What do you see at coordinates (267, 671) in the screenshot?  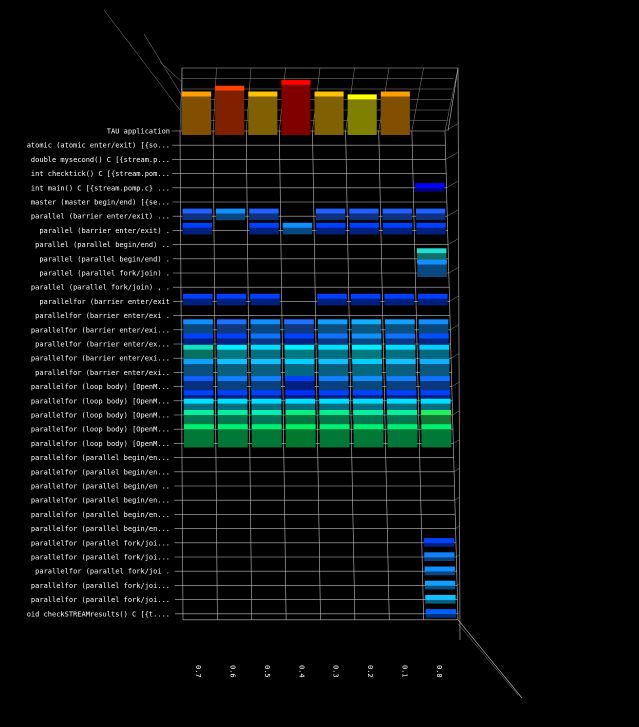 I see `x-tick-label: 0.5` at bounding box center [267, 671].